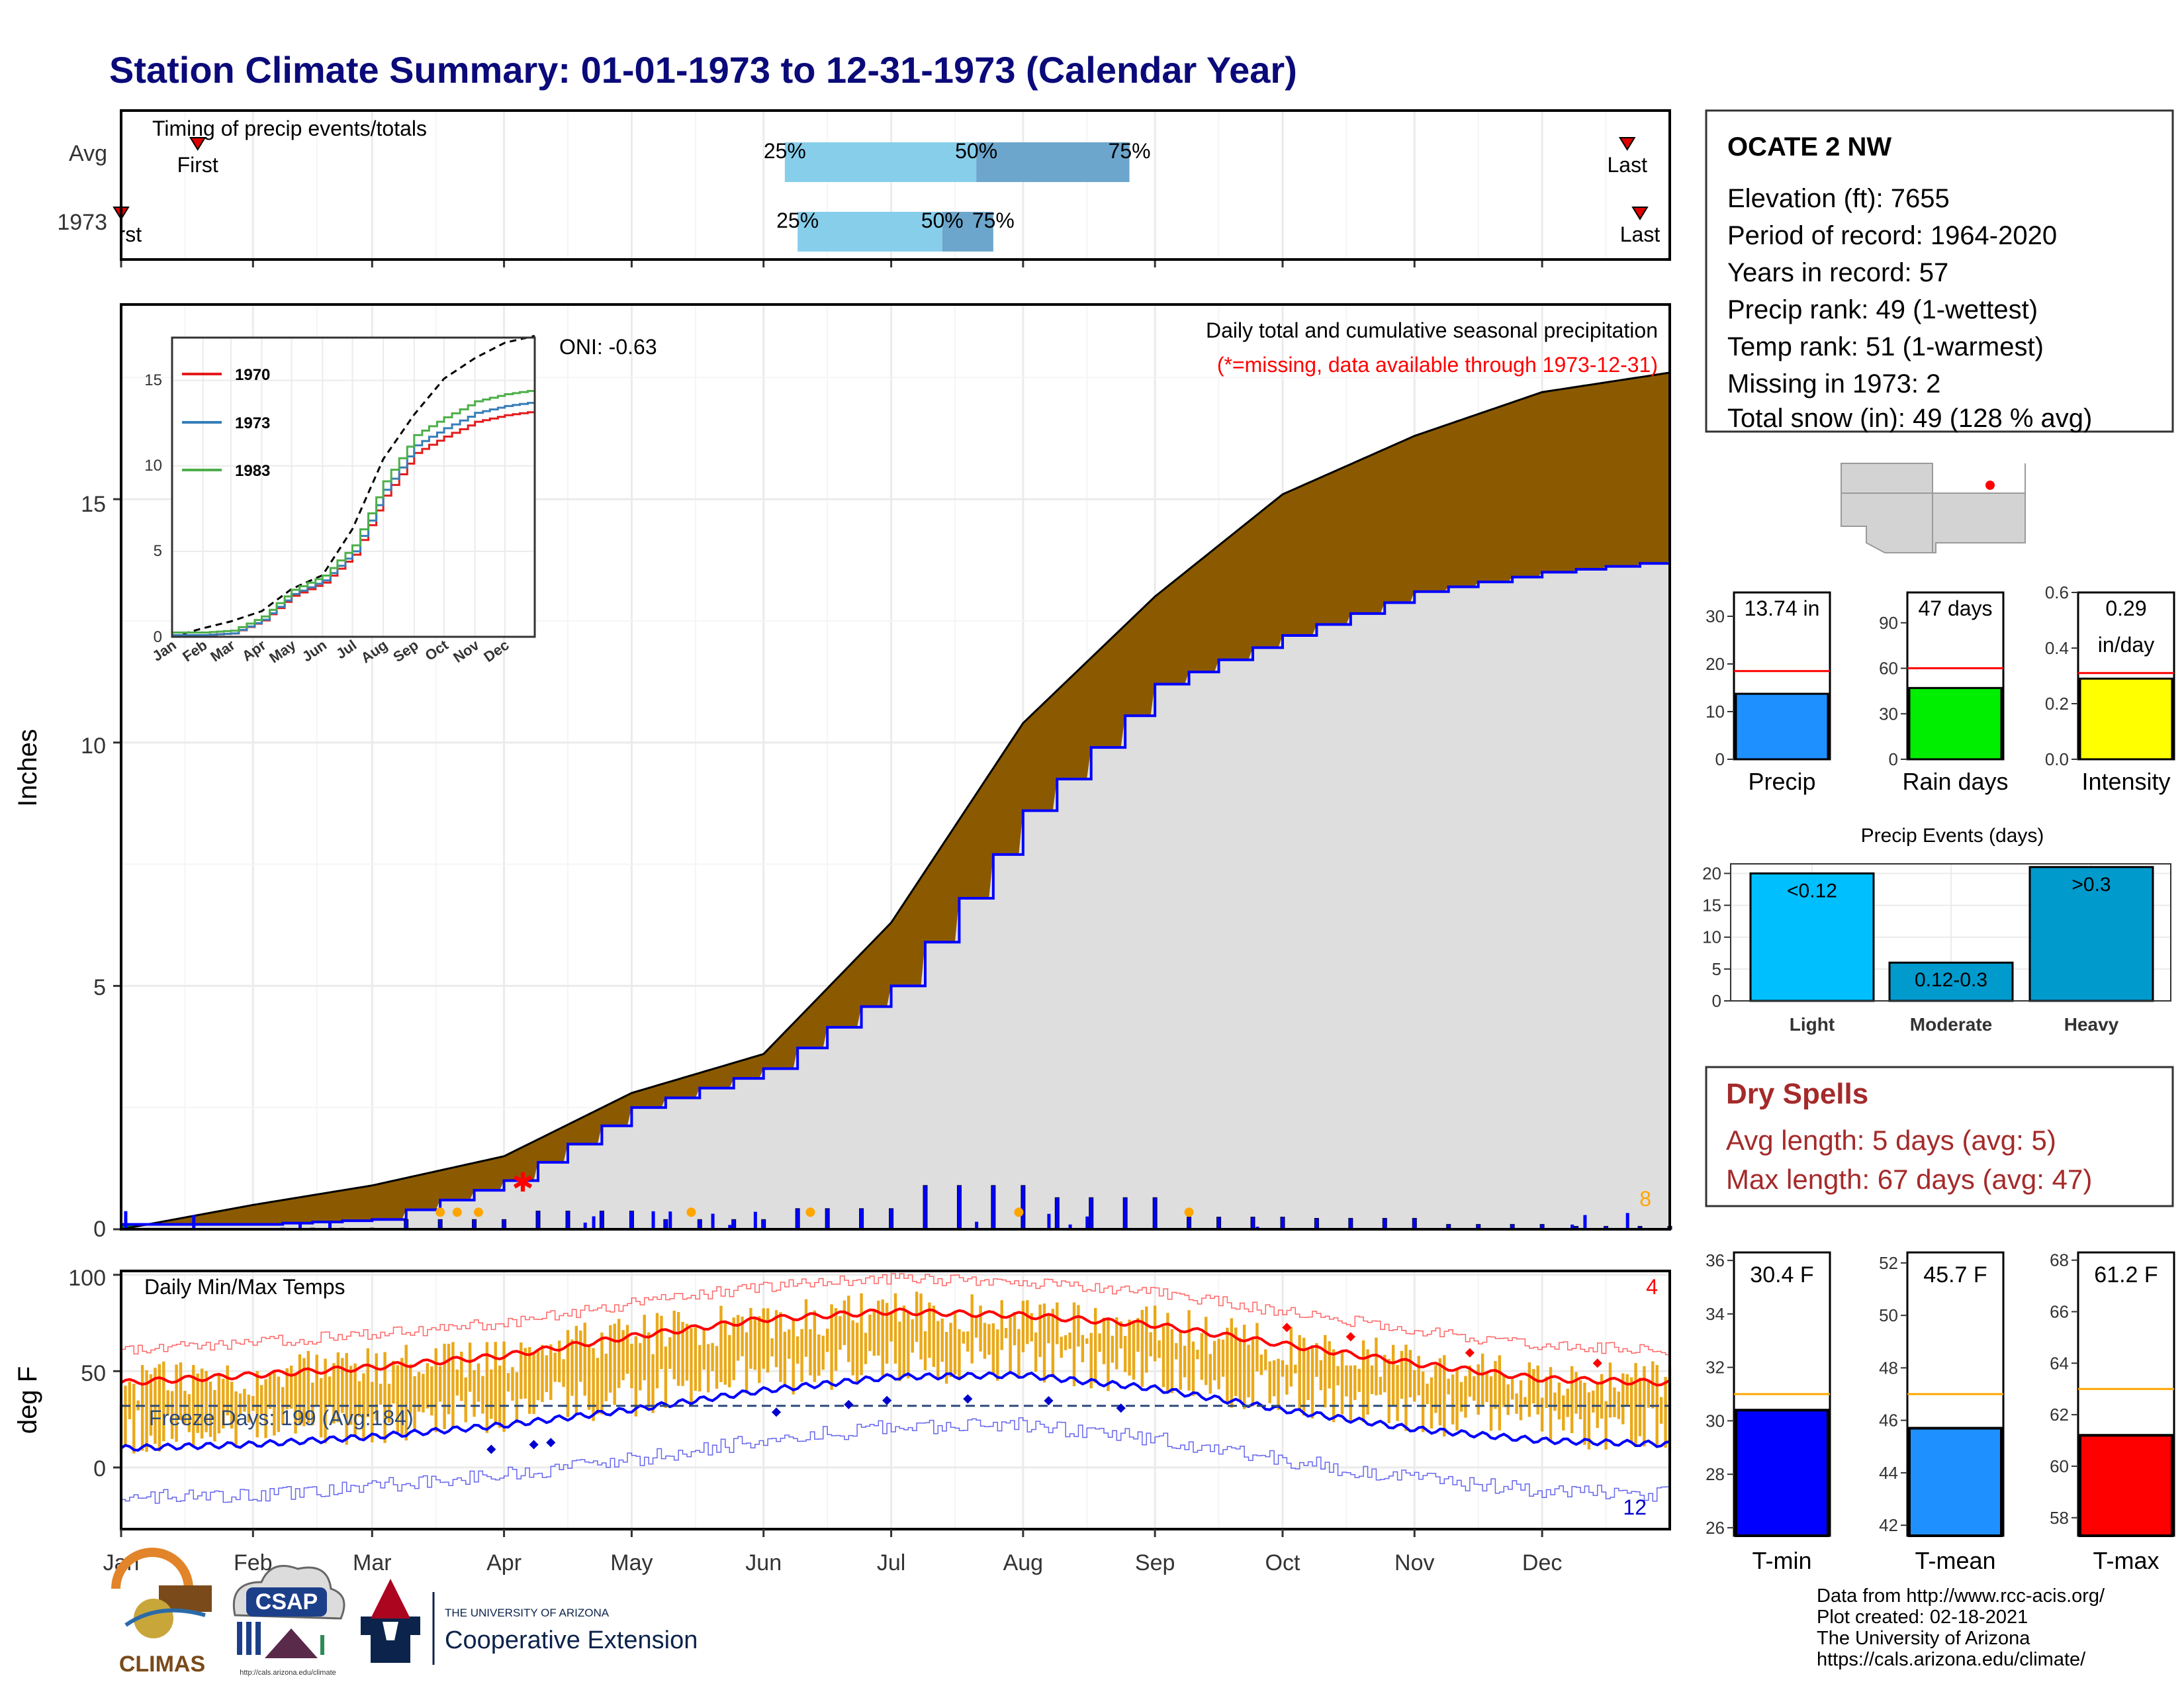  Describe the element at coordinates (1951, 1659) in the screenshot. I see `footer-line-4: https://cals.arizona.edu/climate/` at that location.